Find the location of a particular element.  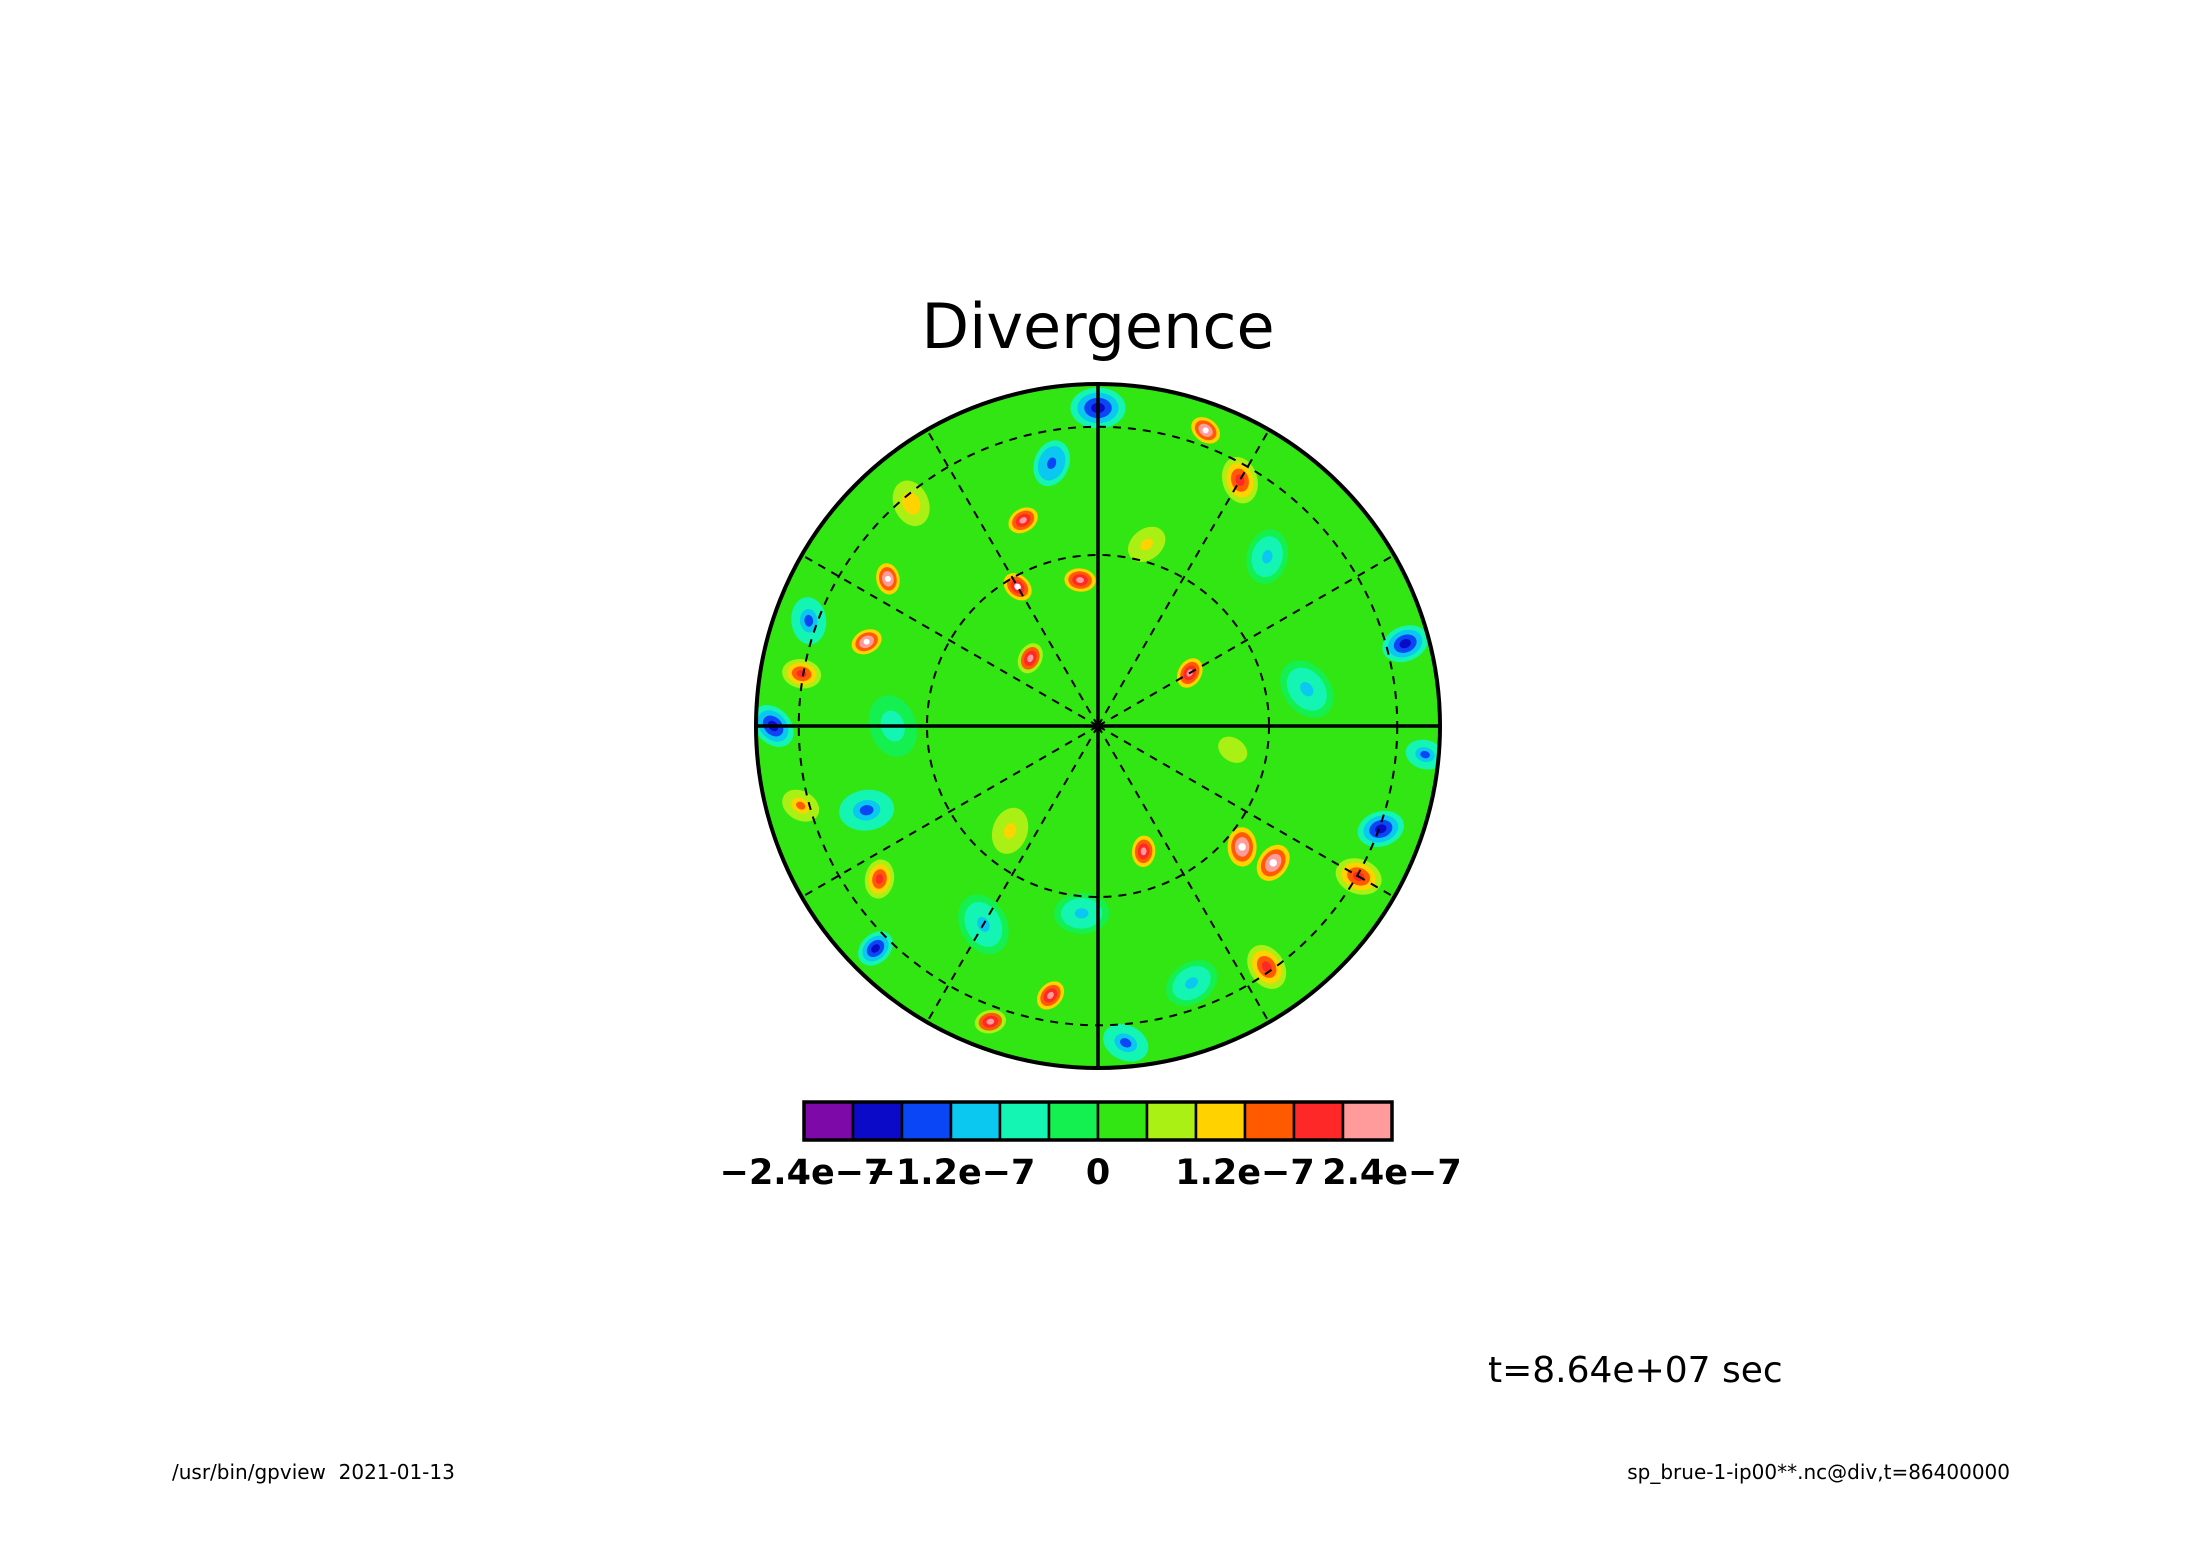

colorbar-frame is located at coordinates (1098, 1121).